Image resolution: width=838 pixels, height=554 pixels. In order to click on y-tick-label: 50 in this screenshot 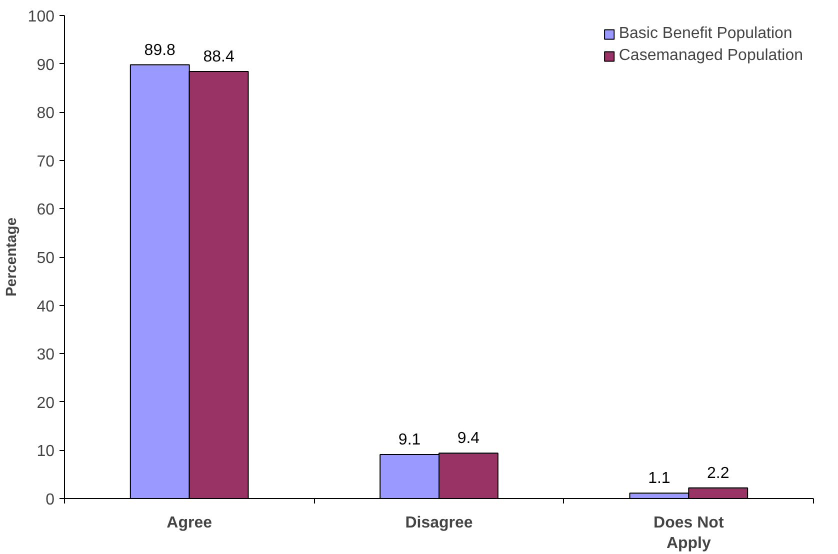, I will do `click(45, 258)`.